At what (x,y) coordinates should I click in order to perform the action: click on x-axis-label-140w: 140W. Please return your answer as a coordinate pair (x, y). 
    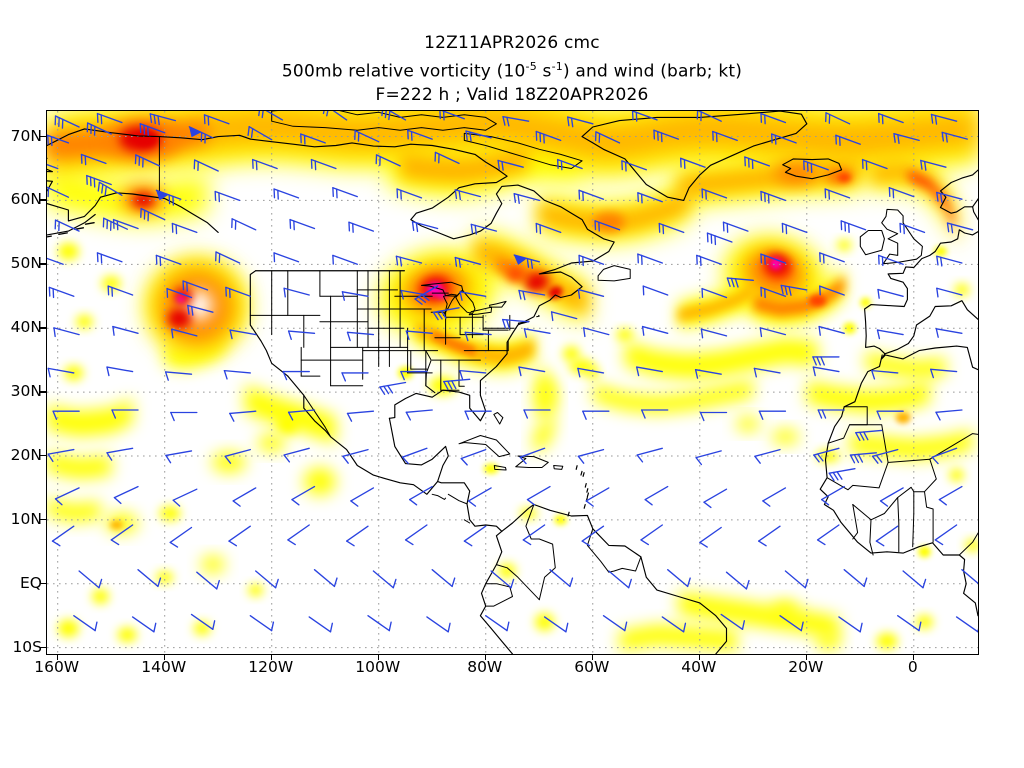
    Looking at the image, I should click on (164, 667).